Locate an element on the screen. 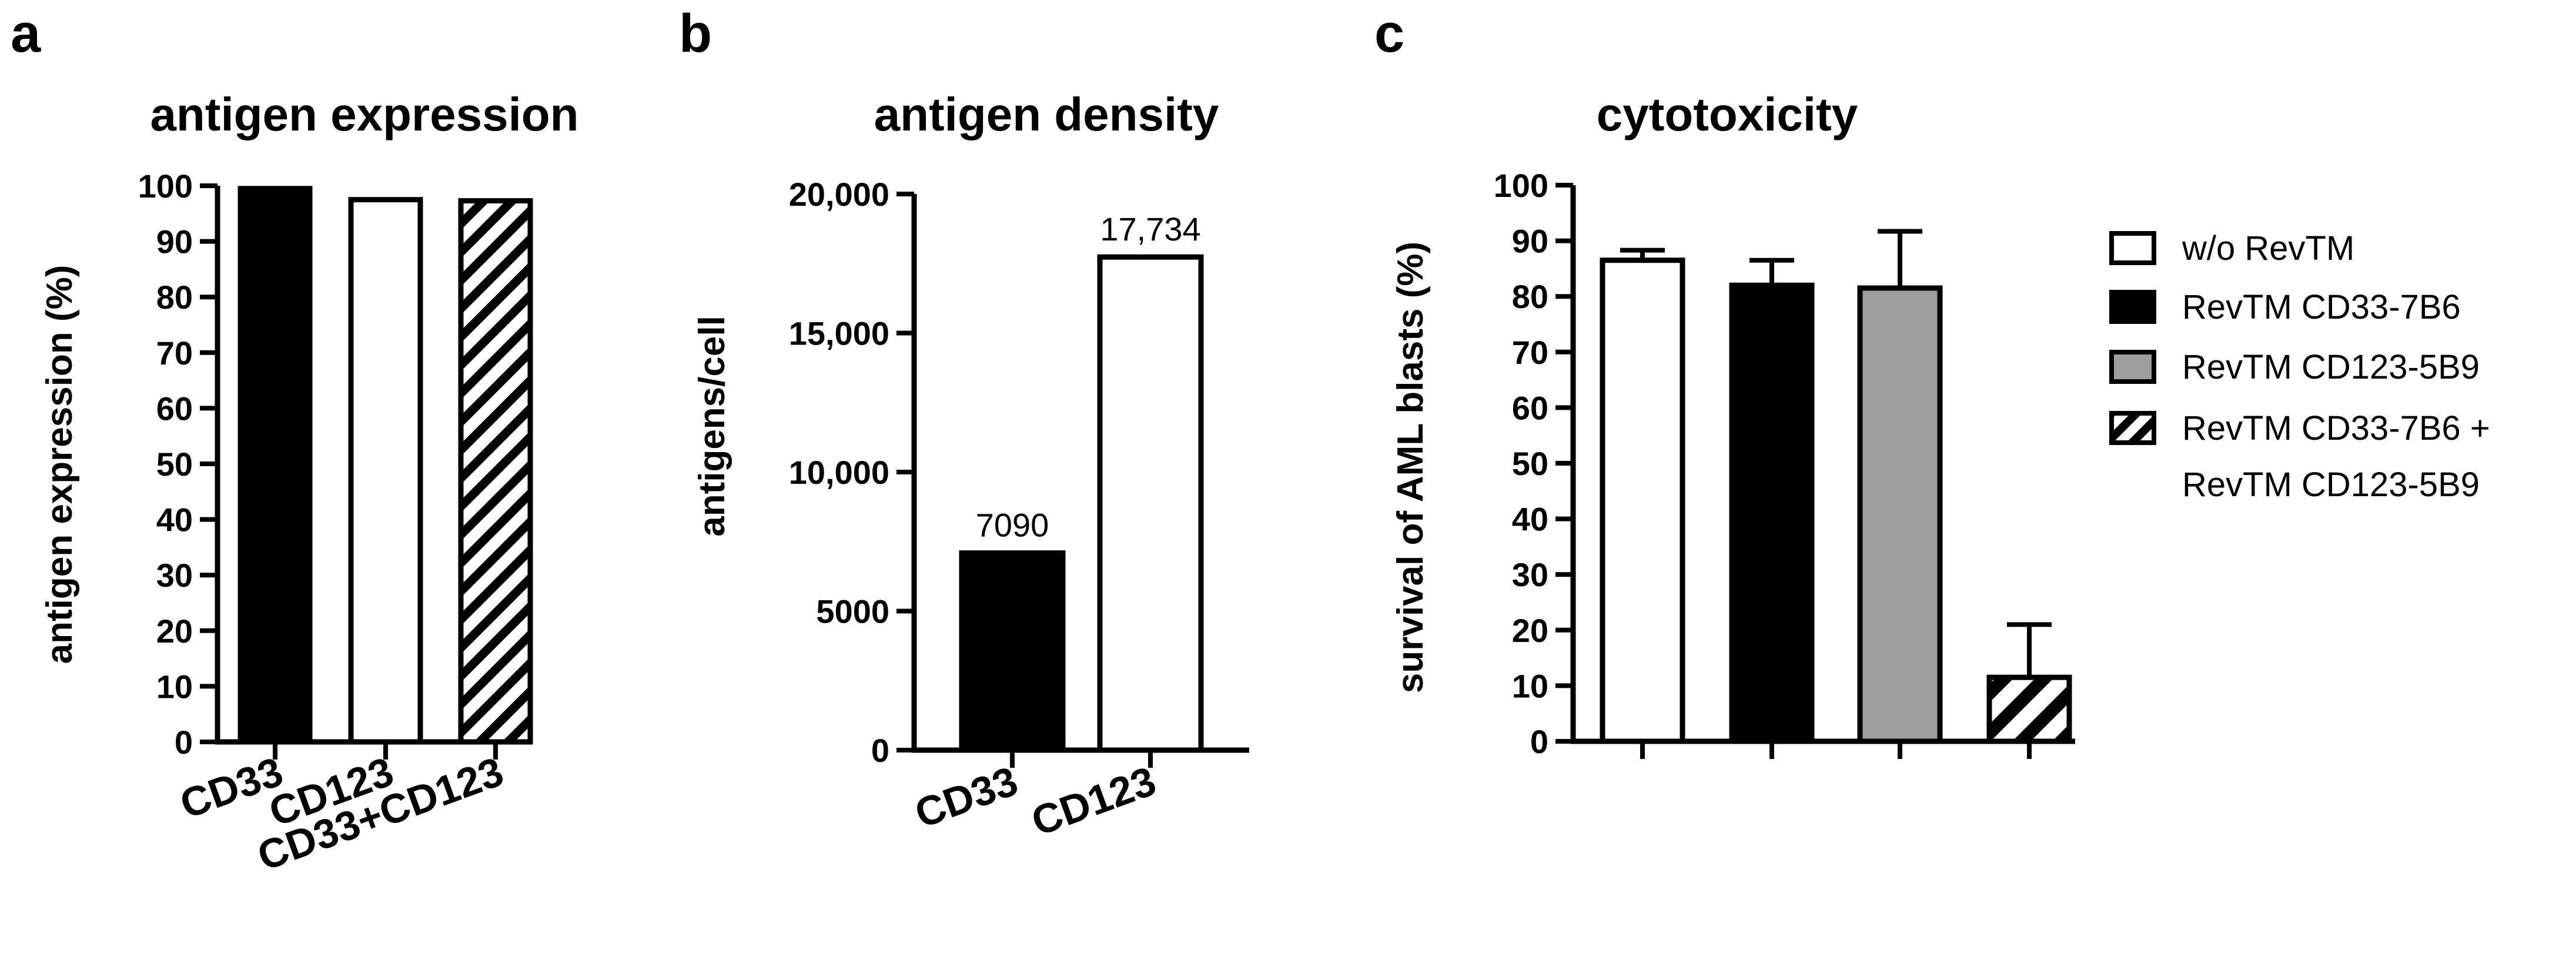 This screenshot has height=970, width=2576. bar-revtm-cd33-7b6-revtm-cd123-5b9 is located at coordinates (2029, 709).